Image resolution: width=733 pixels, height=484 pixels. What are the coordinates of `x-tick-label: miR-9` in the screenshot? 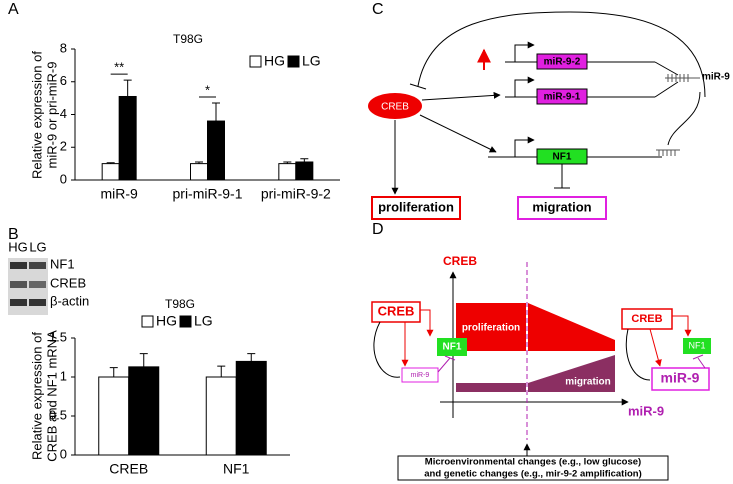 It's located at (119, 194).